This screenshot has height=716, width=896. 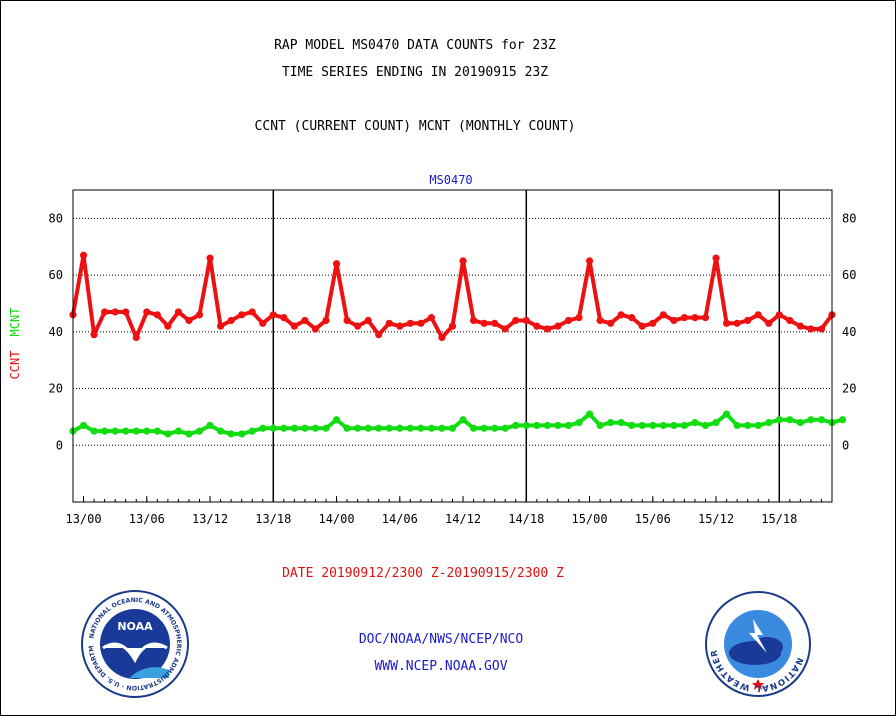 What do you see at coordinates (849, 389) in the screenshot?
I see `y-tick-label-right: 20` at bounding box center [849, 389].